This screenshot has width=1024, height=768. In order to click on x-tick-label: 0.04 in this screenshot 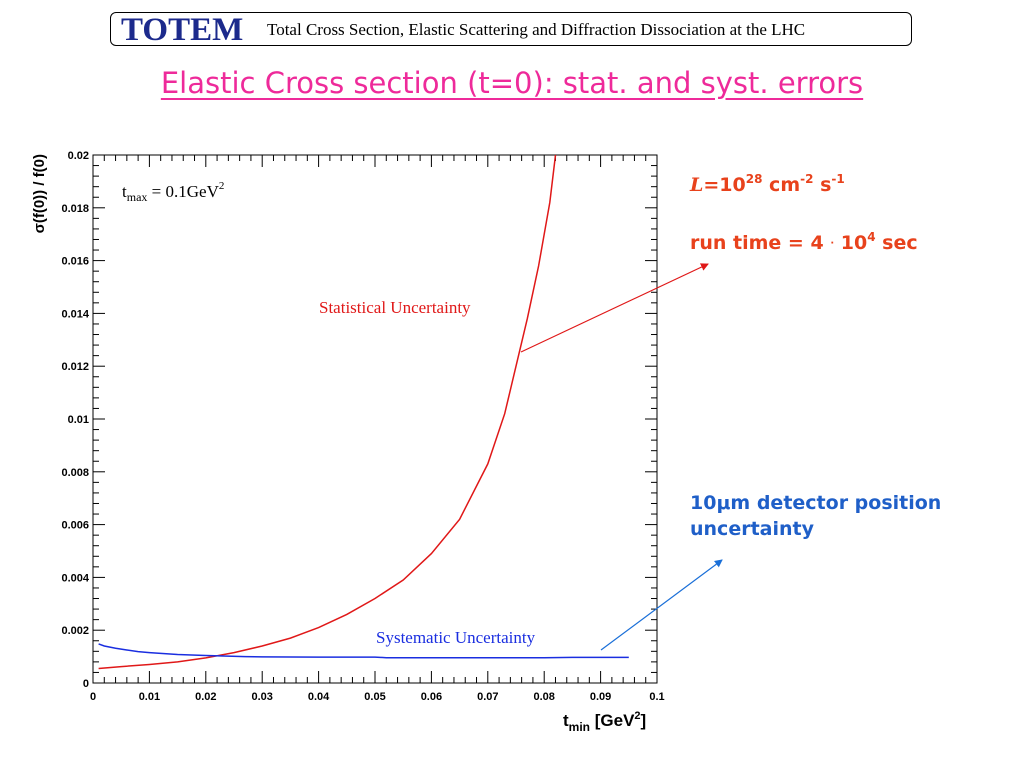, I will do `click(319, 697)`.